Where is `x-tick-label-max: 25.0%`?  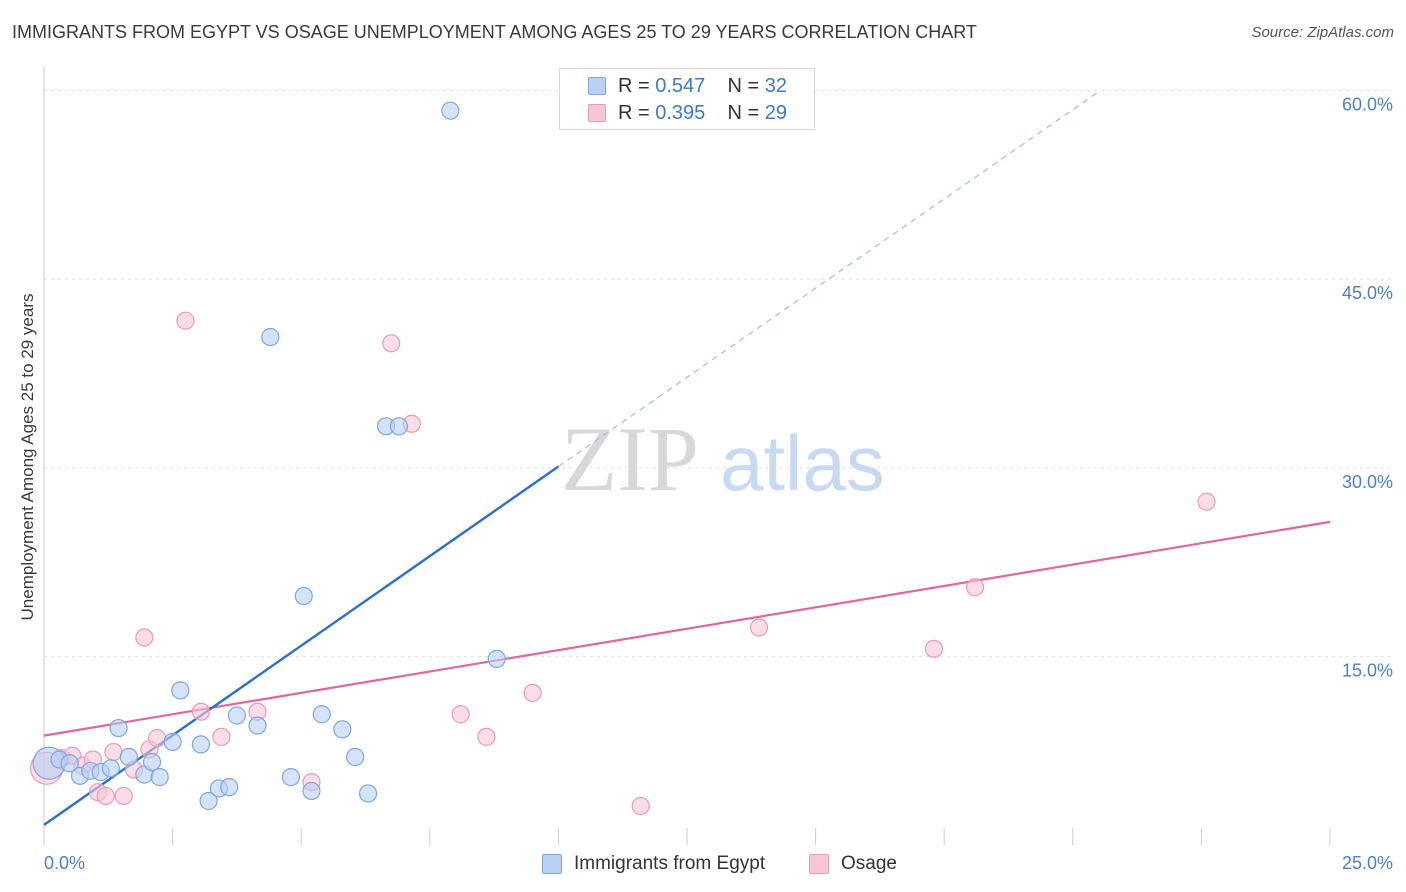
x-tick-label-max: 25.0% is located at coordinates (1367, 863).